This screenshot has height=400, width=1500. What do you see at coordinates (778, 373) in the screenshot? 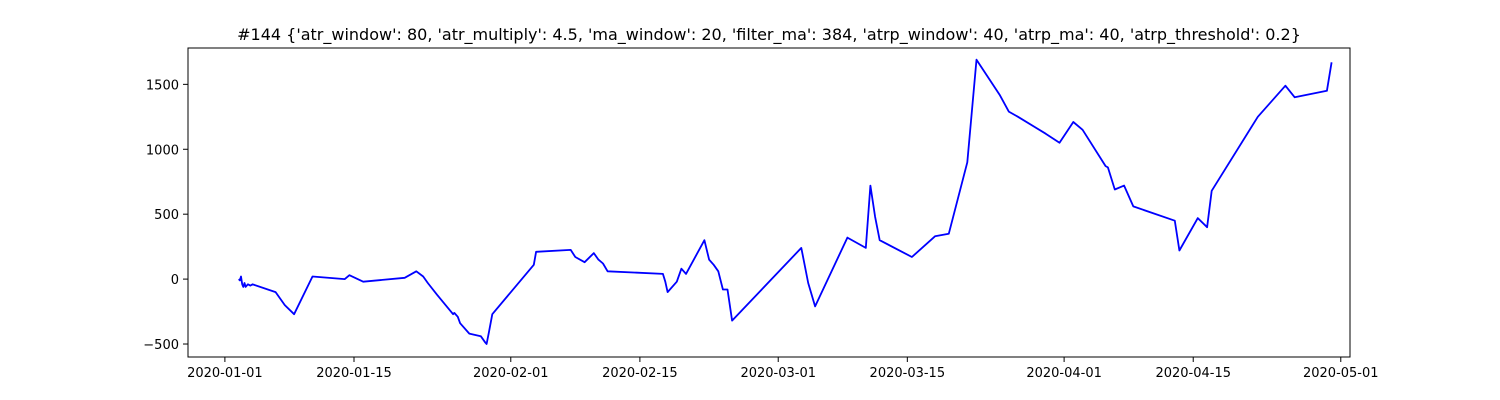
I see `x-tick-label: 2020-03-01` at bounding box center [778, 373].